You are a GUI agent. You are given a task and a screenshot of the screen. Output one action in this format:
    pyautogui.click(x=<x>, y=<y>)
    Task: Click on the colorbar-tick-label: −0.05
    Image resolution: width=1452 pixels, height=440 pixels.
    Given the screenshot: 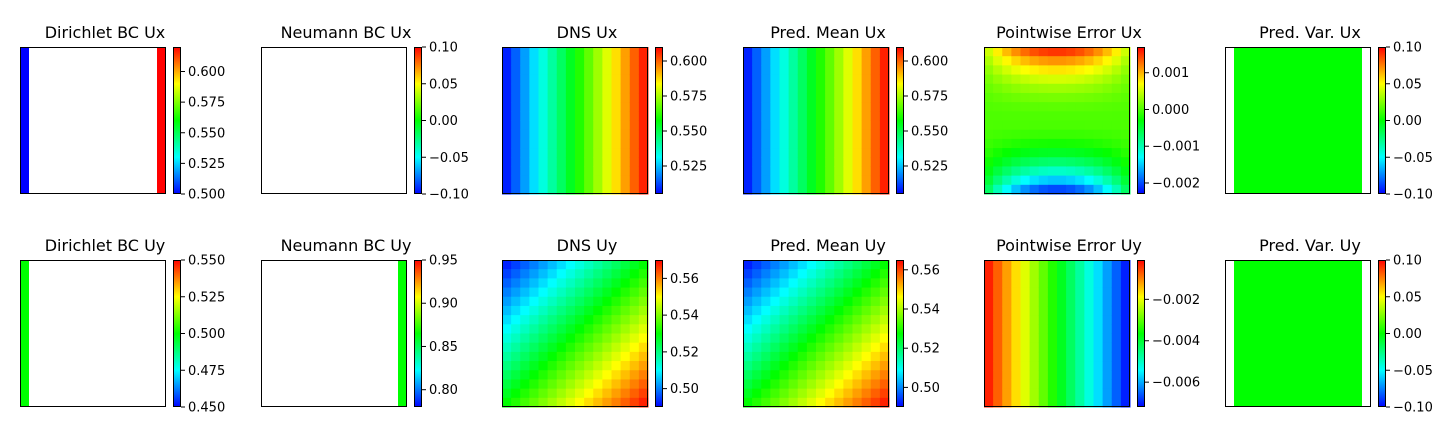 What is the action you would take?
    pyautogui.click(x=1413, y=158)
    